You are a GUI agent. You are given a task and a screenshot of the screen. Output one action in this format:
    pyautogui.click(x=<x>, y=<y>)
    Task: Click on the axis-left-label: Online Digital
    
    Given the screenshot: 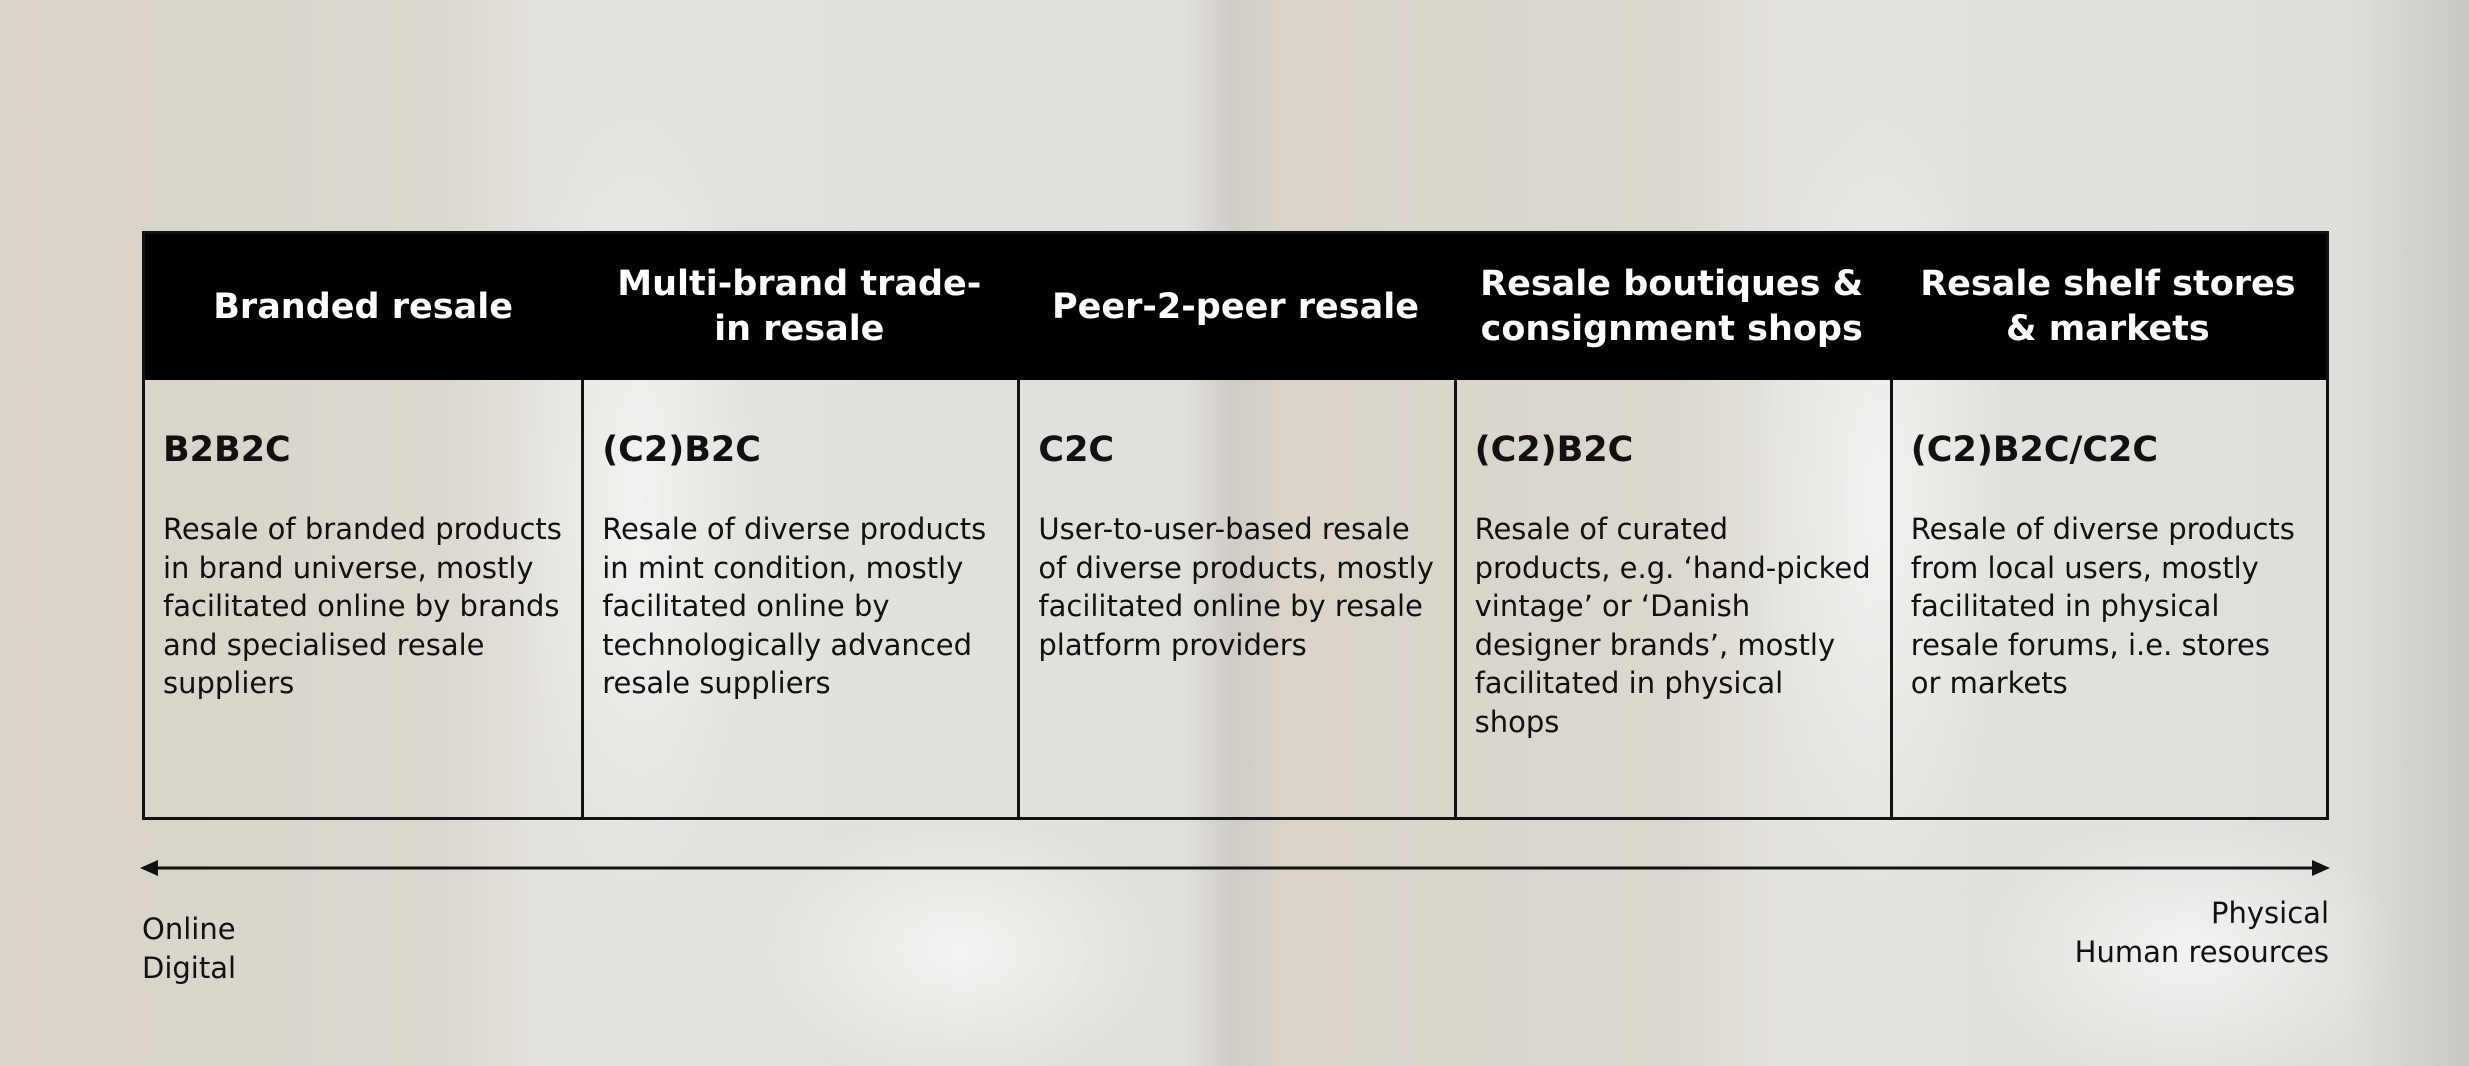 What is the action you would take?
    pyautogui.click(x=189, y=948)
    